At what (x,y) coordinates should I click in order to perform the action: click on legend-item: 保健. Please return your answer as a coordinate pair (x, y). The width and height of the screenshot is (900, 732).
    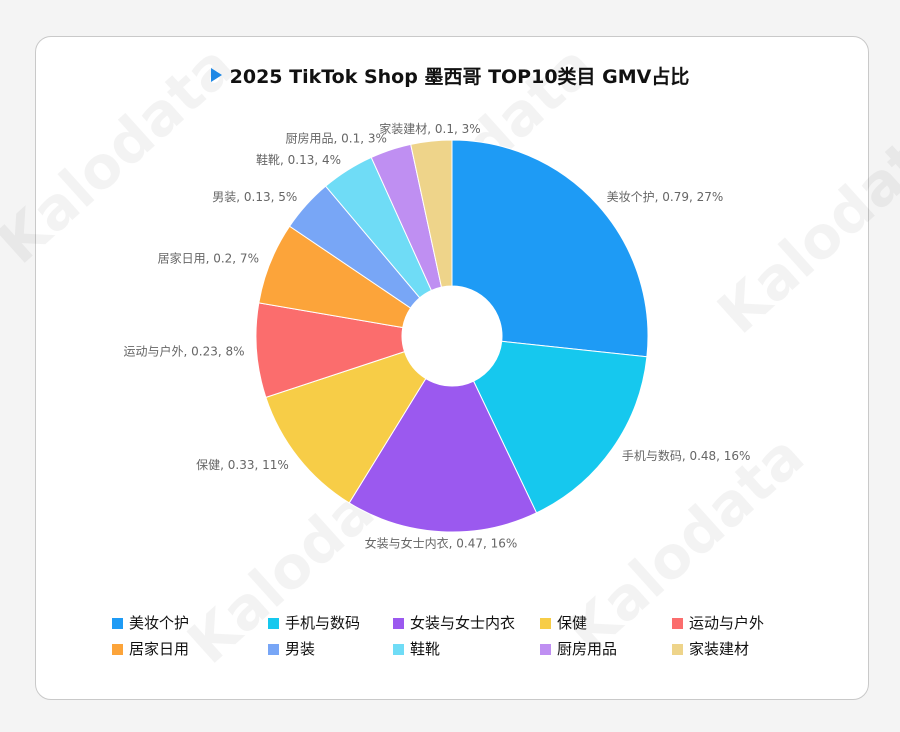
    Looking at the image, I should click on (563, 622).